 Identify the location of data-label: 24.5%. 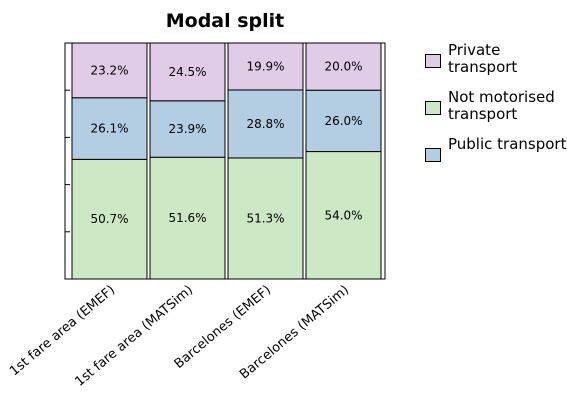
(187, 72).